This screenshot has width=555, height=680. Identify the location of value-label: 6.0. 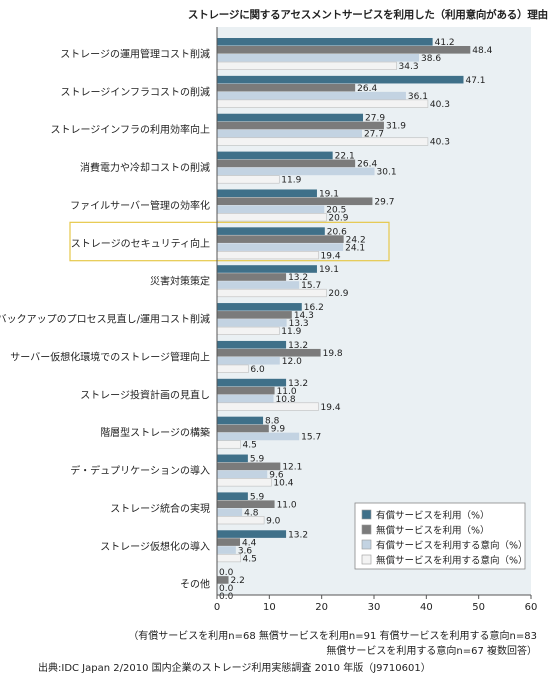
(257, 370).